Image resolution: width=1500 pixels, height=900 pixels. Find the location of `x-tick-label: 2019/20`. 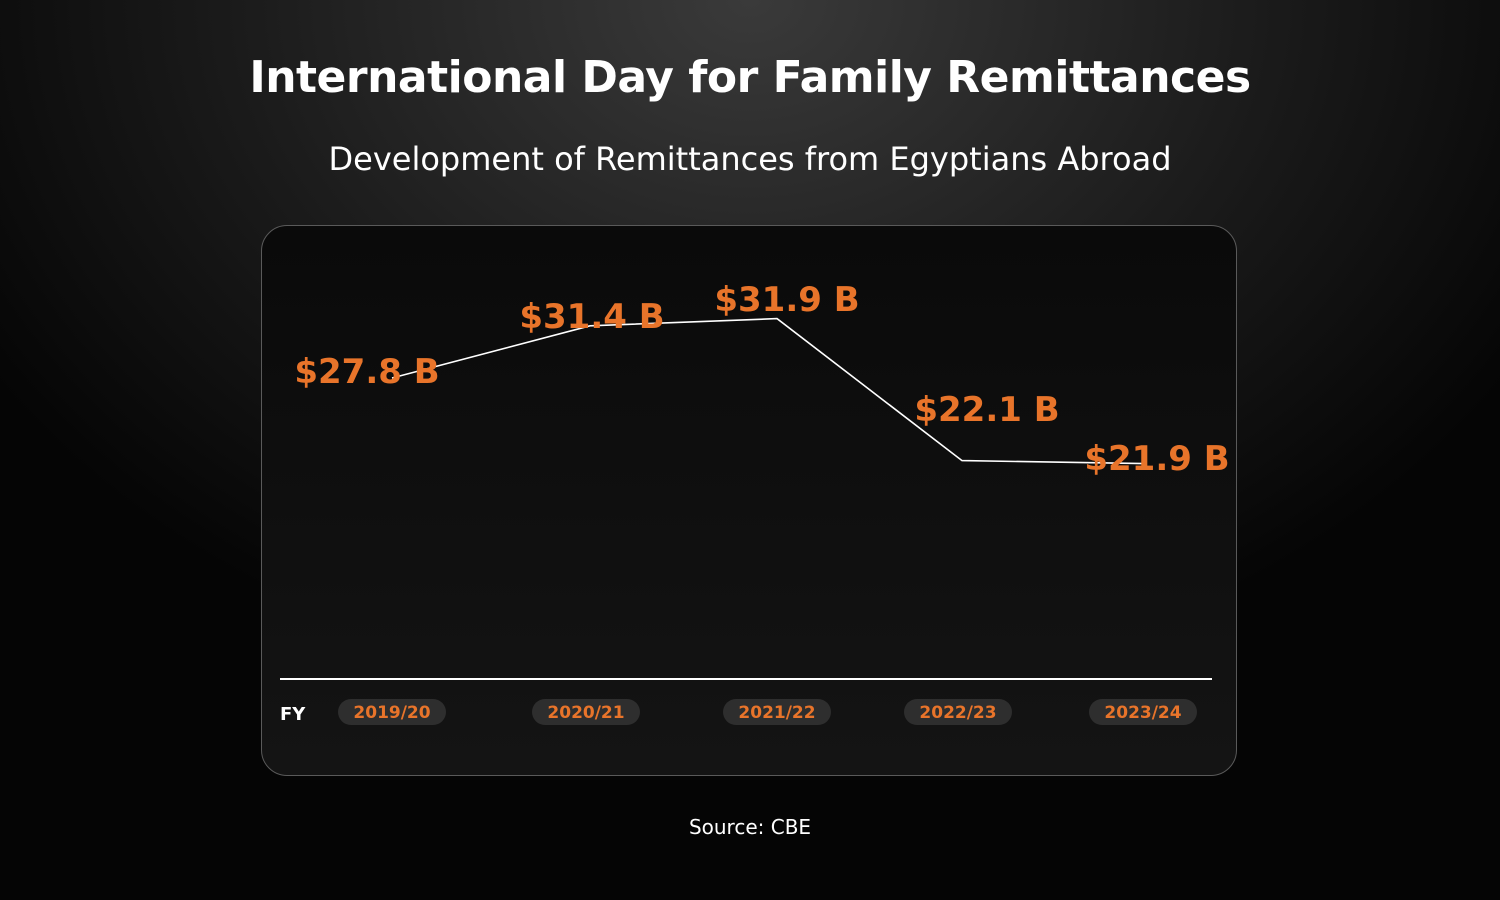

x-tick-label: 2019/20 is located at coordinates (391, 713).